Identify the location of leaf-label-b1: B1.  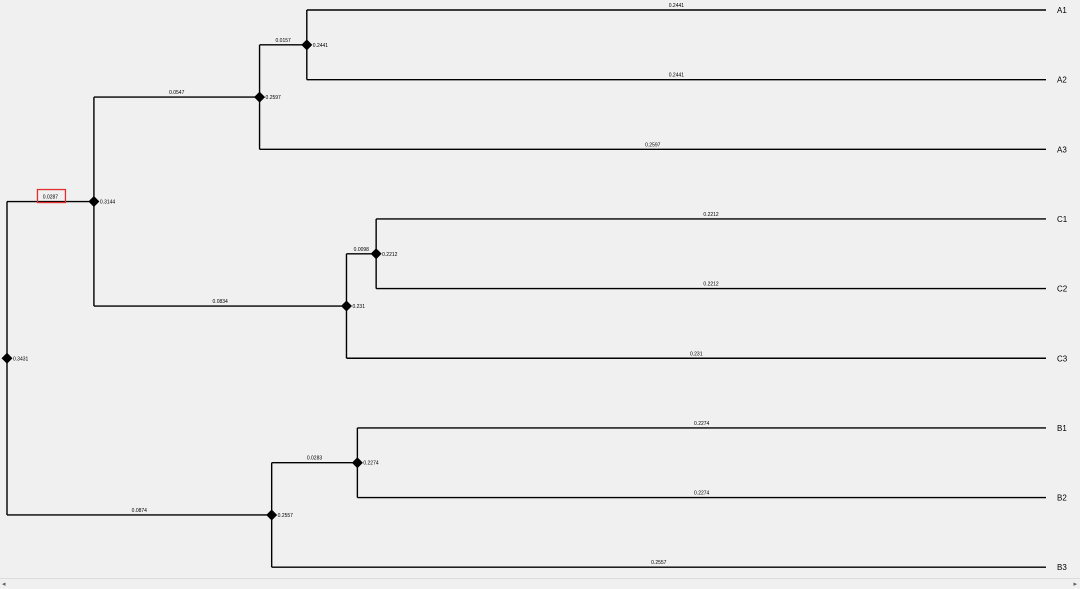
(1062, 428).